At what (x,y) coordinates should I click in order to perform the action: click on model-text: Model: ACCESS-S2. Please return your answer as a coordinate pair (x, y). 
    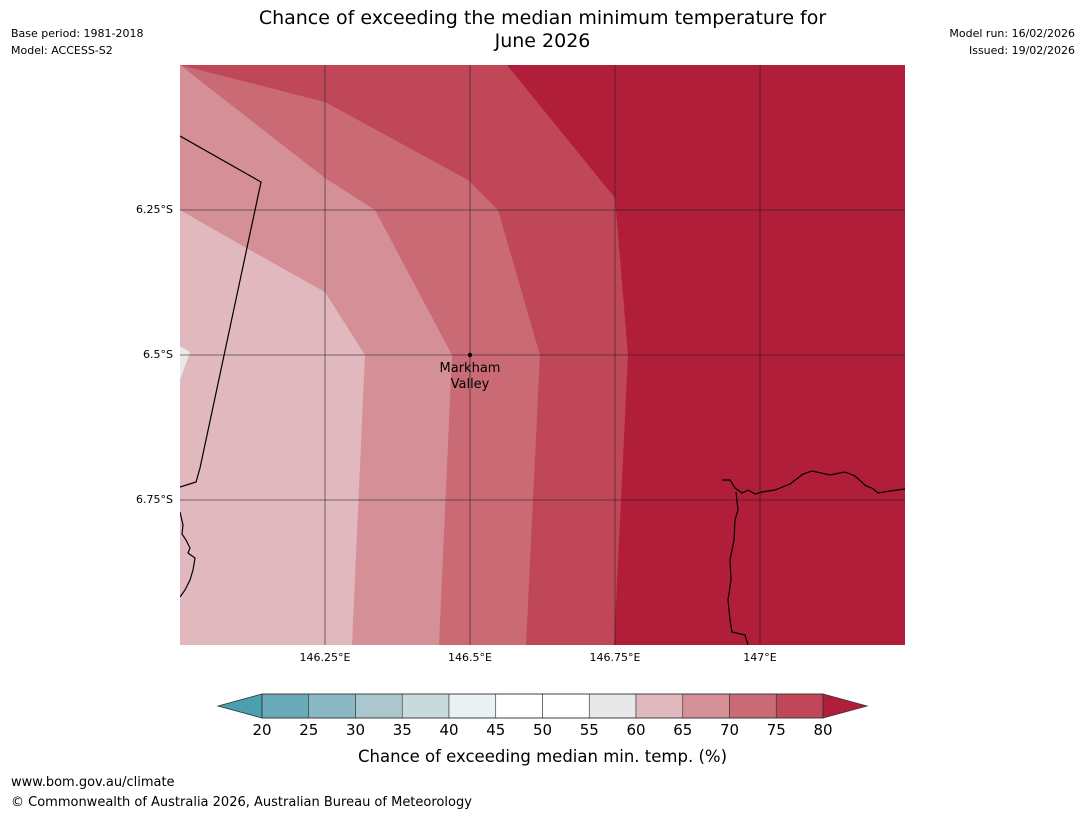
    Looking at the image, I should click on (62, 50).